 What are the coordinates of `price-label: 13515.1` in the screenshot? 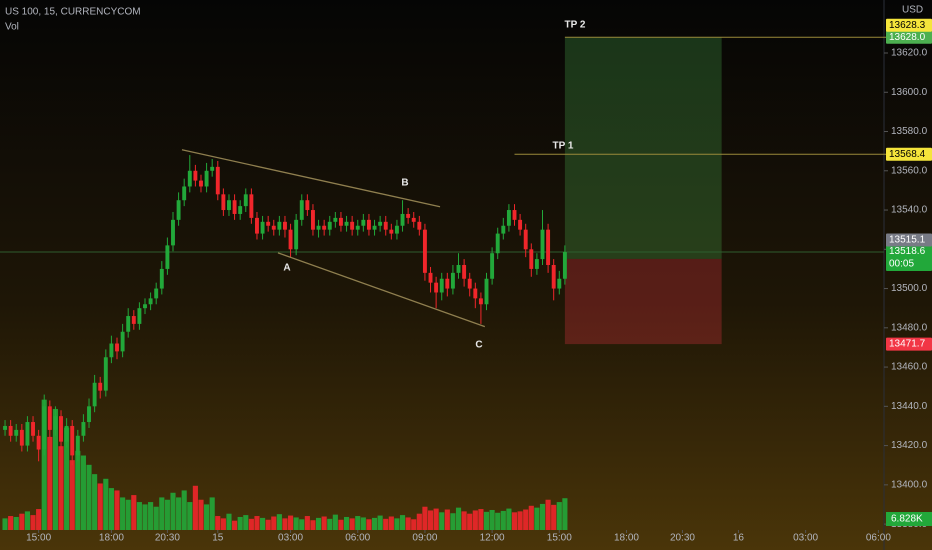 It's located at (907, 240).